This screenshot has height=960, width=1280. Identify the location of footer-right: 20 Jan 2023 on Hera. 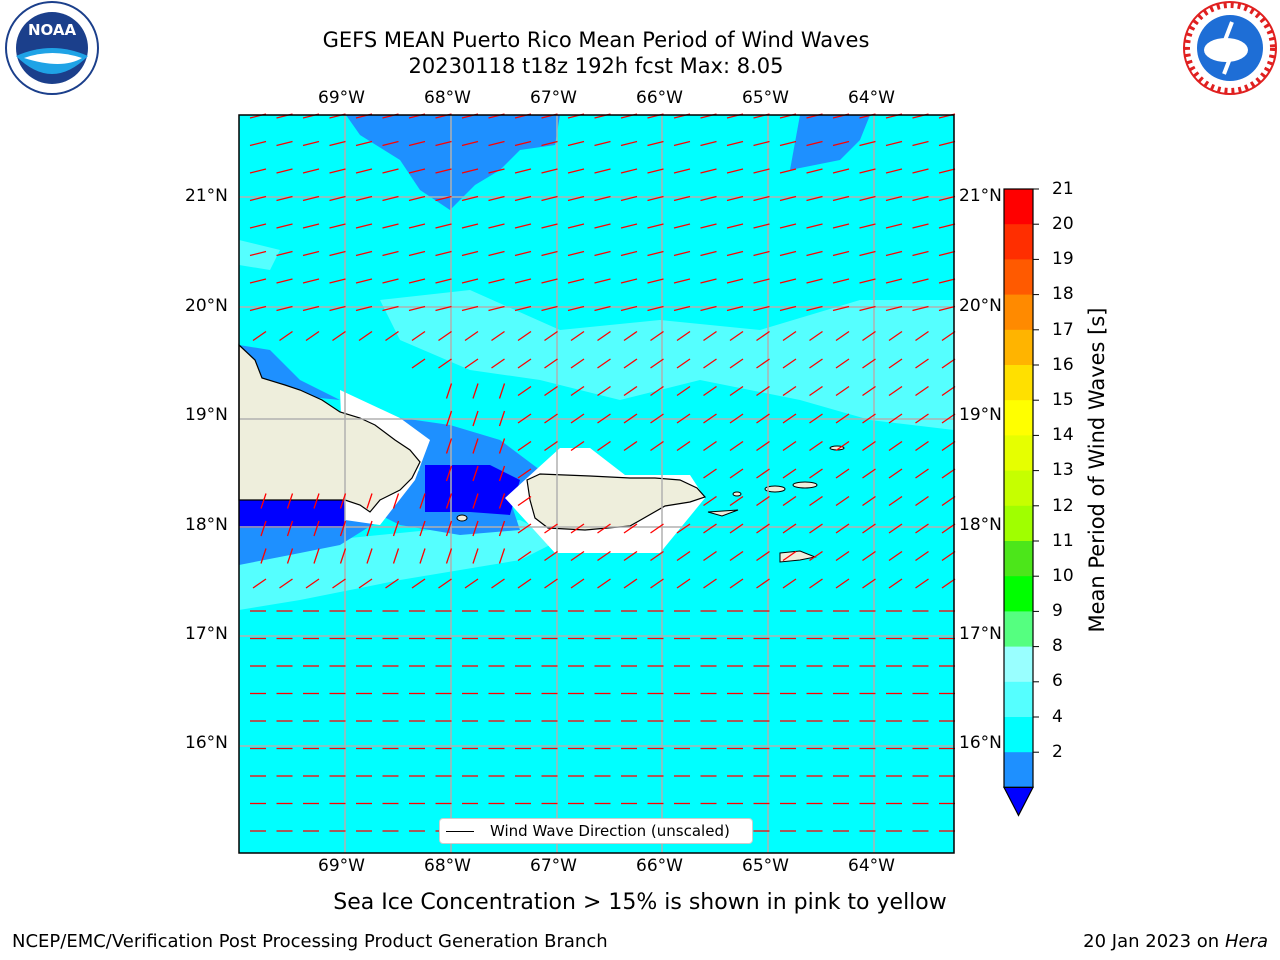
(1175, 941).